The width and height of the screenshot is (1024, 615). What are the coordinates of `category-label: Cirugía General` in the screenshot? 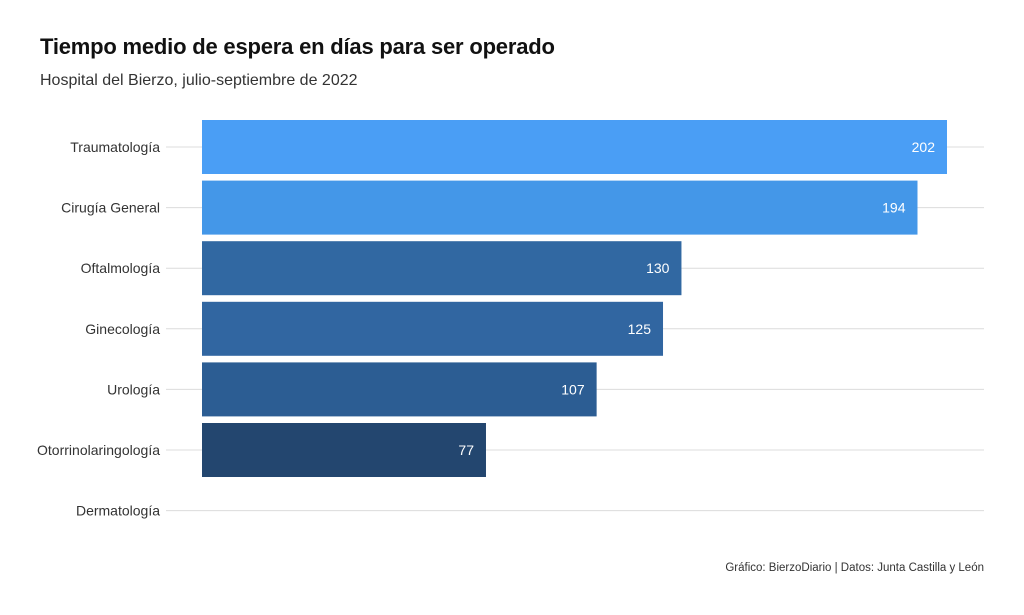 It's located at (110, 208).